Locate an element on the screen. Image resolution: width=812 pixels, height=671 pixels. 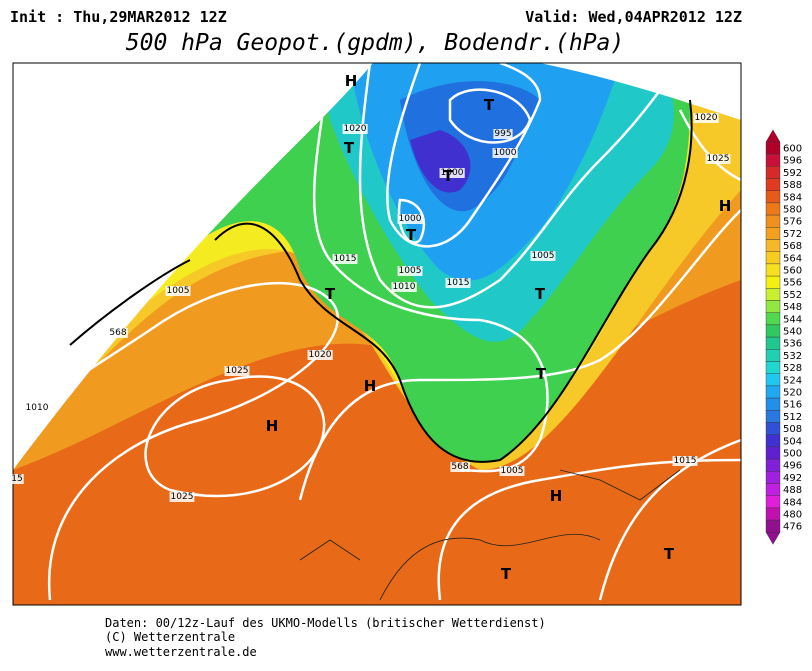
colorbar-label: 592 is located at coordinates (792, 173).